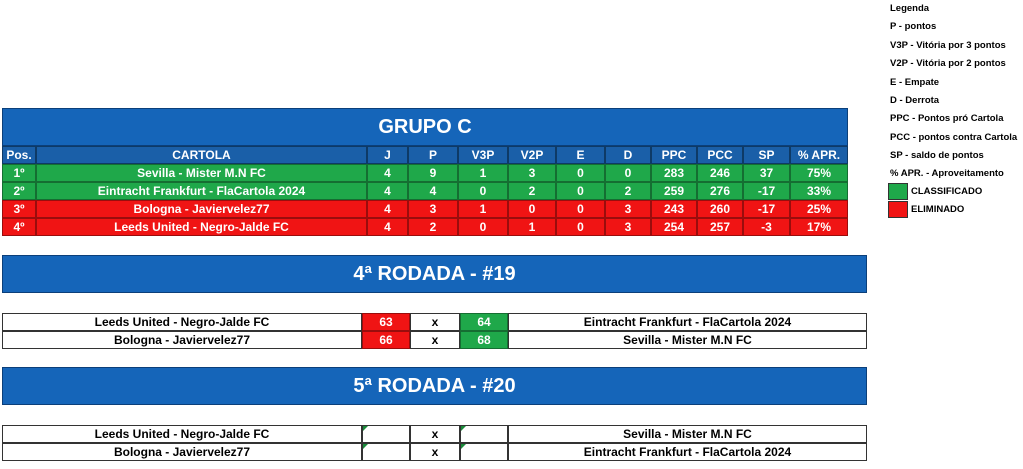 The height and width of the screenshot is (469, 1023). What do you see at coordinates (948, 45) in the screenshot?
I see `legend-item: V3P - Vitória por 3 pontos` at bounding box center [948, 45].